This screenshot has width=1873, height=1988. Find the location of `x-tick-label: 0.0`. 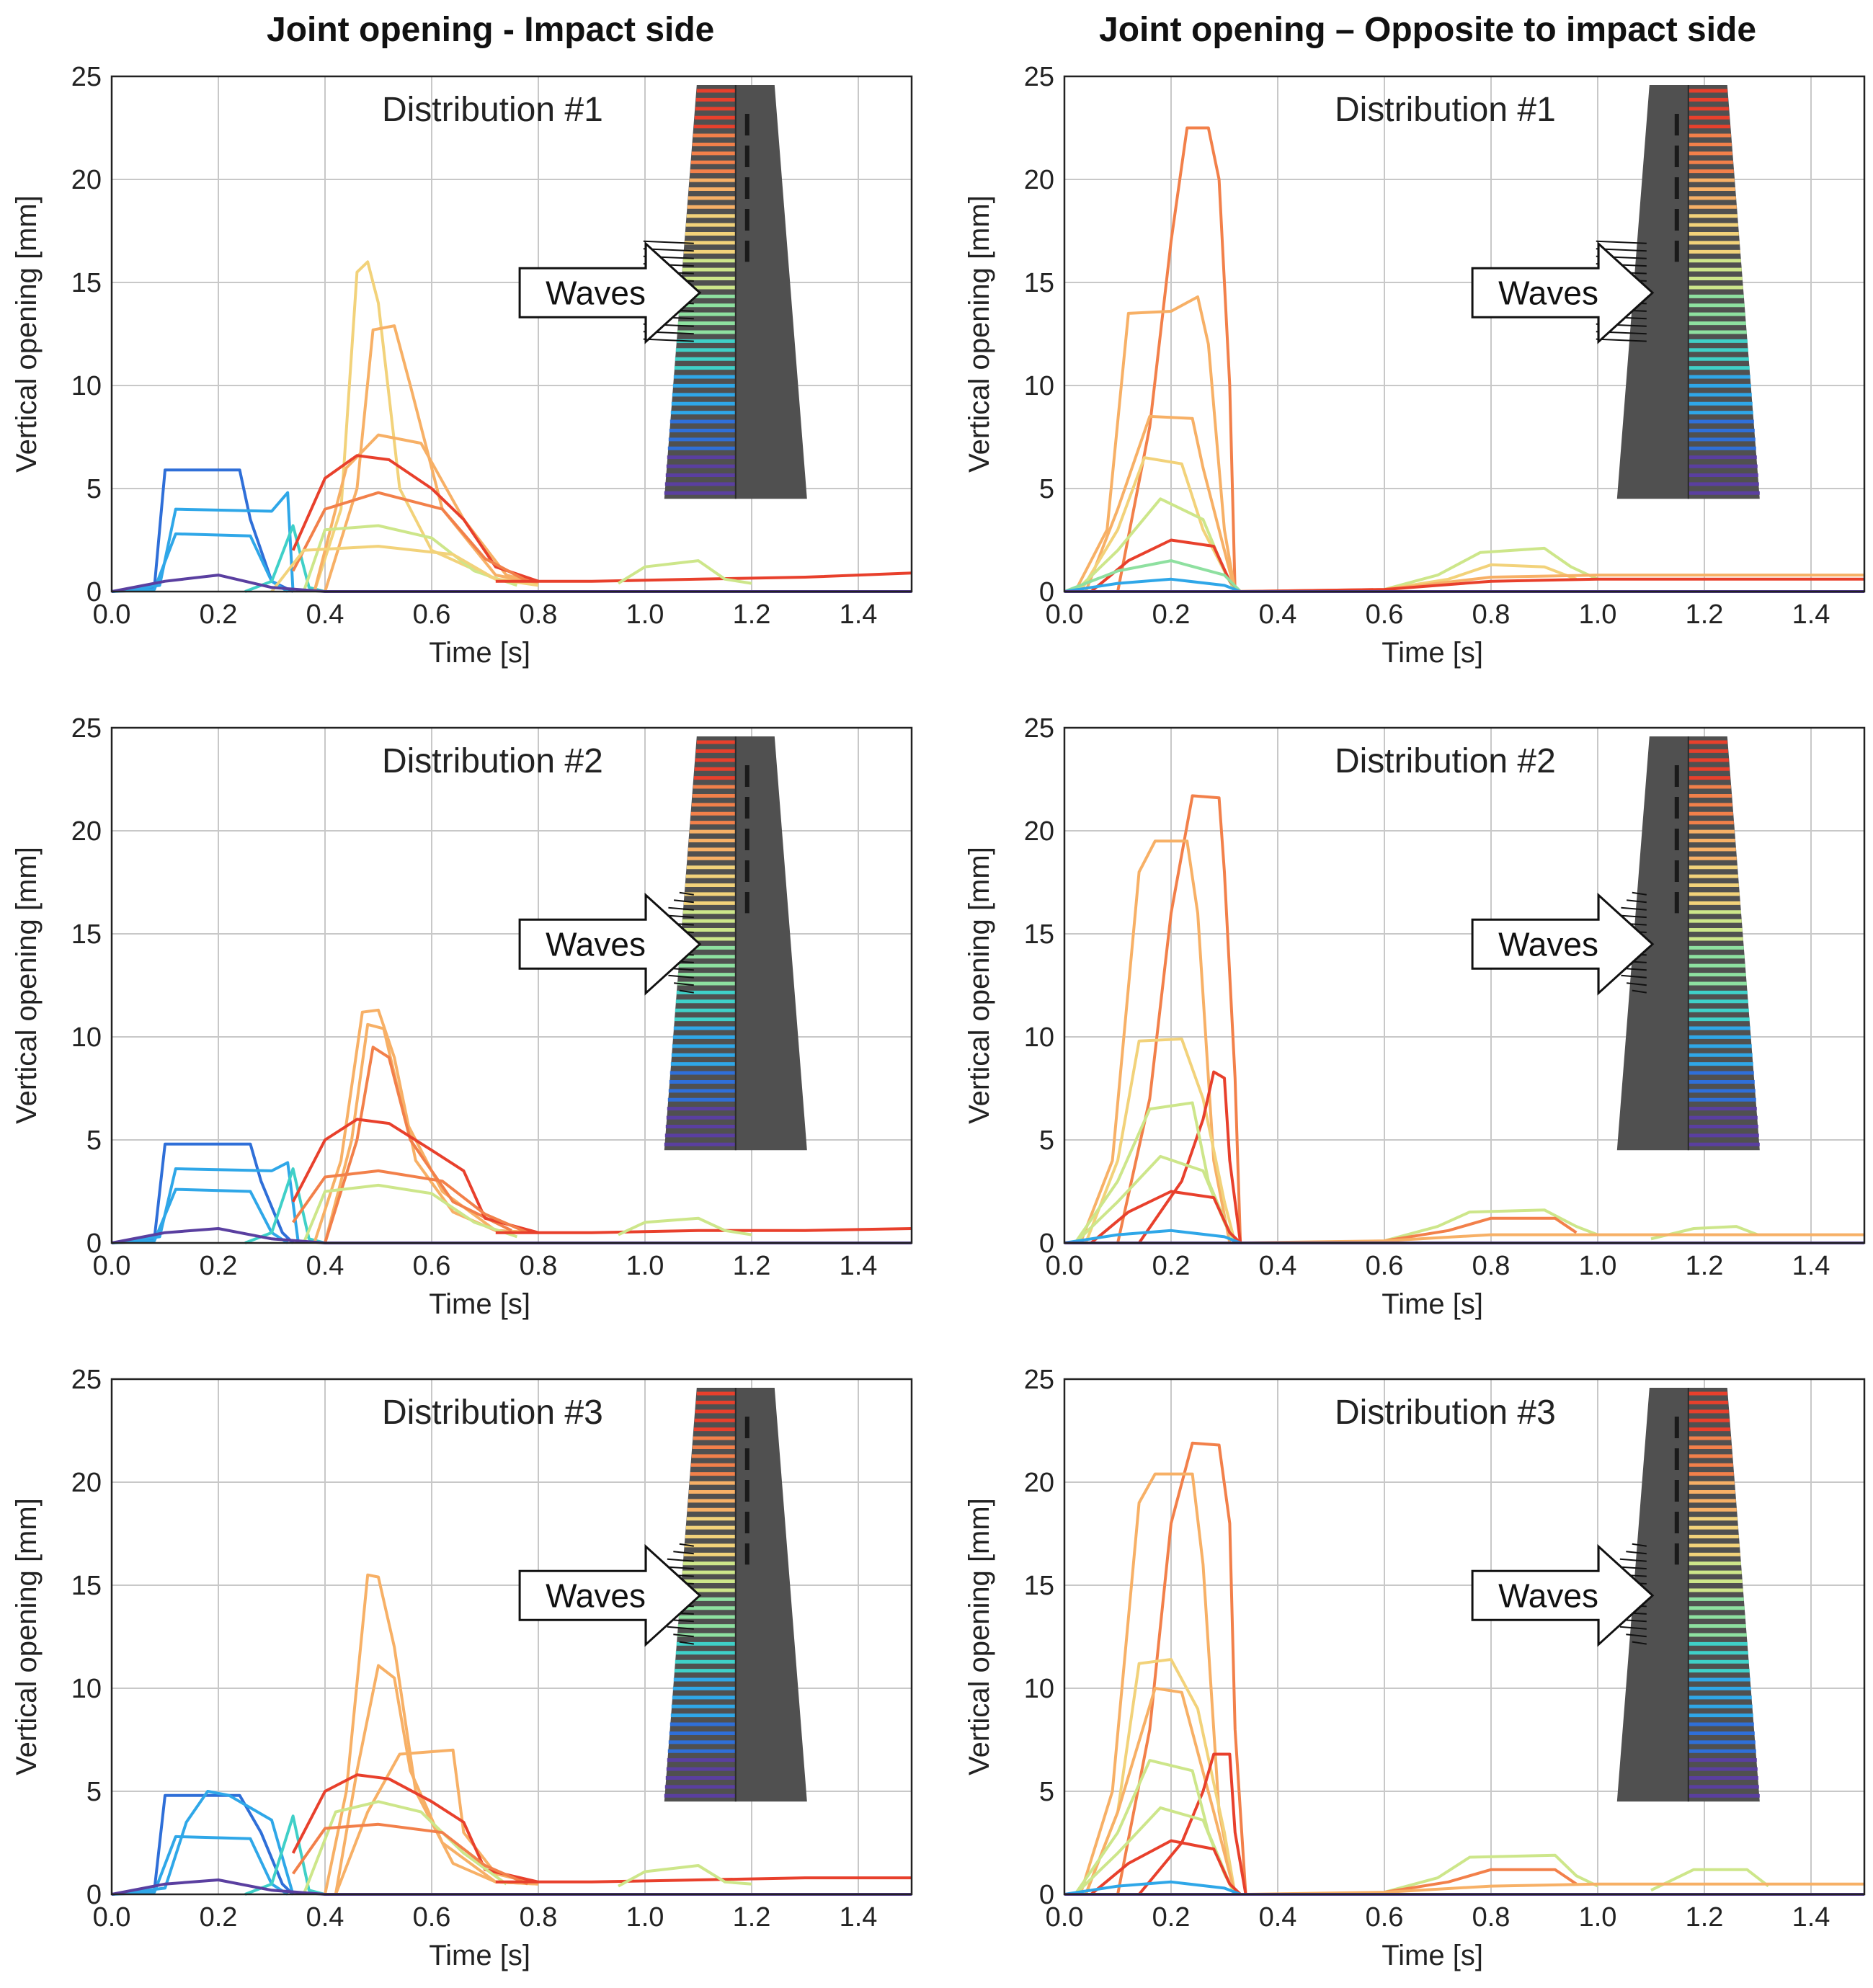

x-tick-label: 0.0 is located at coordinates (112, 1917).